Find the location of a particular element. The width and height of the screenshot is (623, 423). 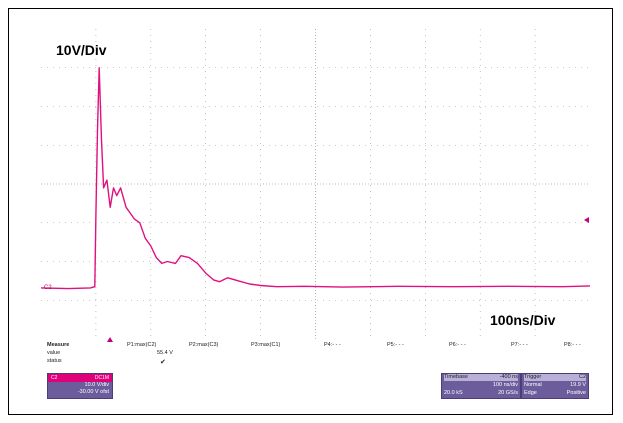

param-p6: P6:- - - is located at coordinates (457, 345).